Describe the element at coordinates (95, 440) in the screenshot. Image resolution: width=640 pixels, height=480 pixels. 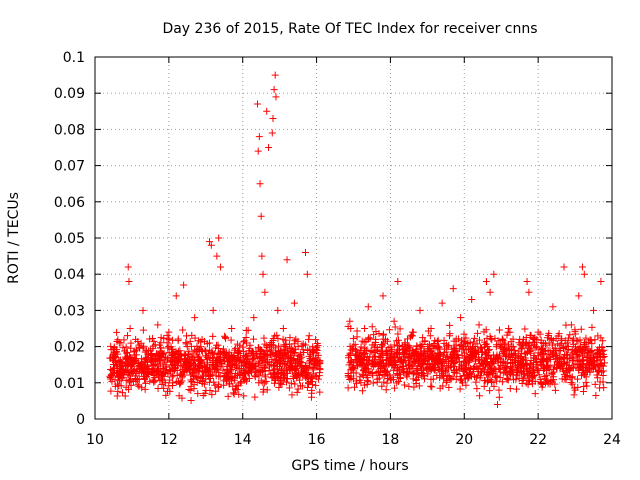
I see `x-tick-label: 10` at that location.